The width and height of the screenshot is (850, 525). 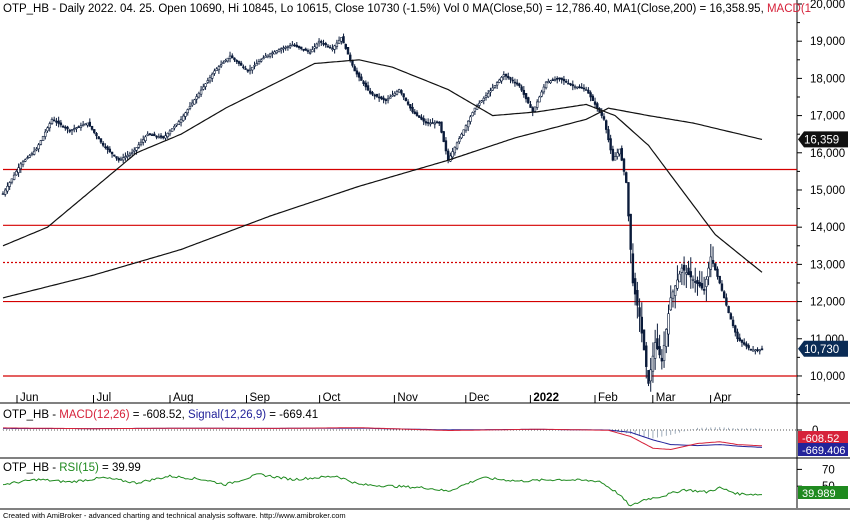 I want to click on header-ma200: MA1(Close,200) = 16,358.95,, so click(x=690, y=9).